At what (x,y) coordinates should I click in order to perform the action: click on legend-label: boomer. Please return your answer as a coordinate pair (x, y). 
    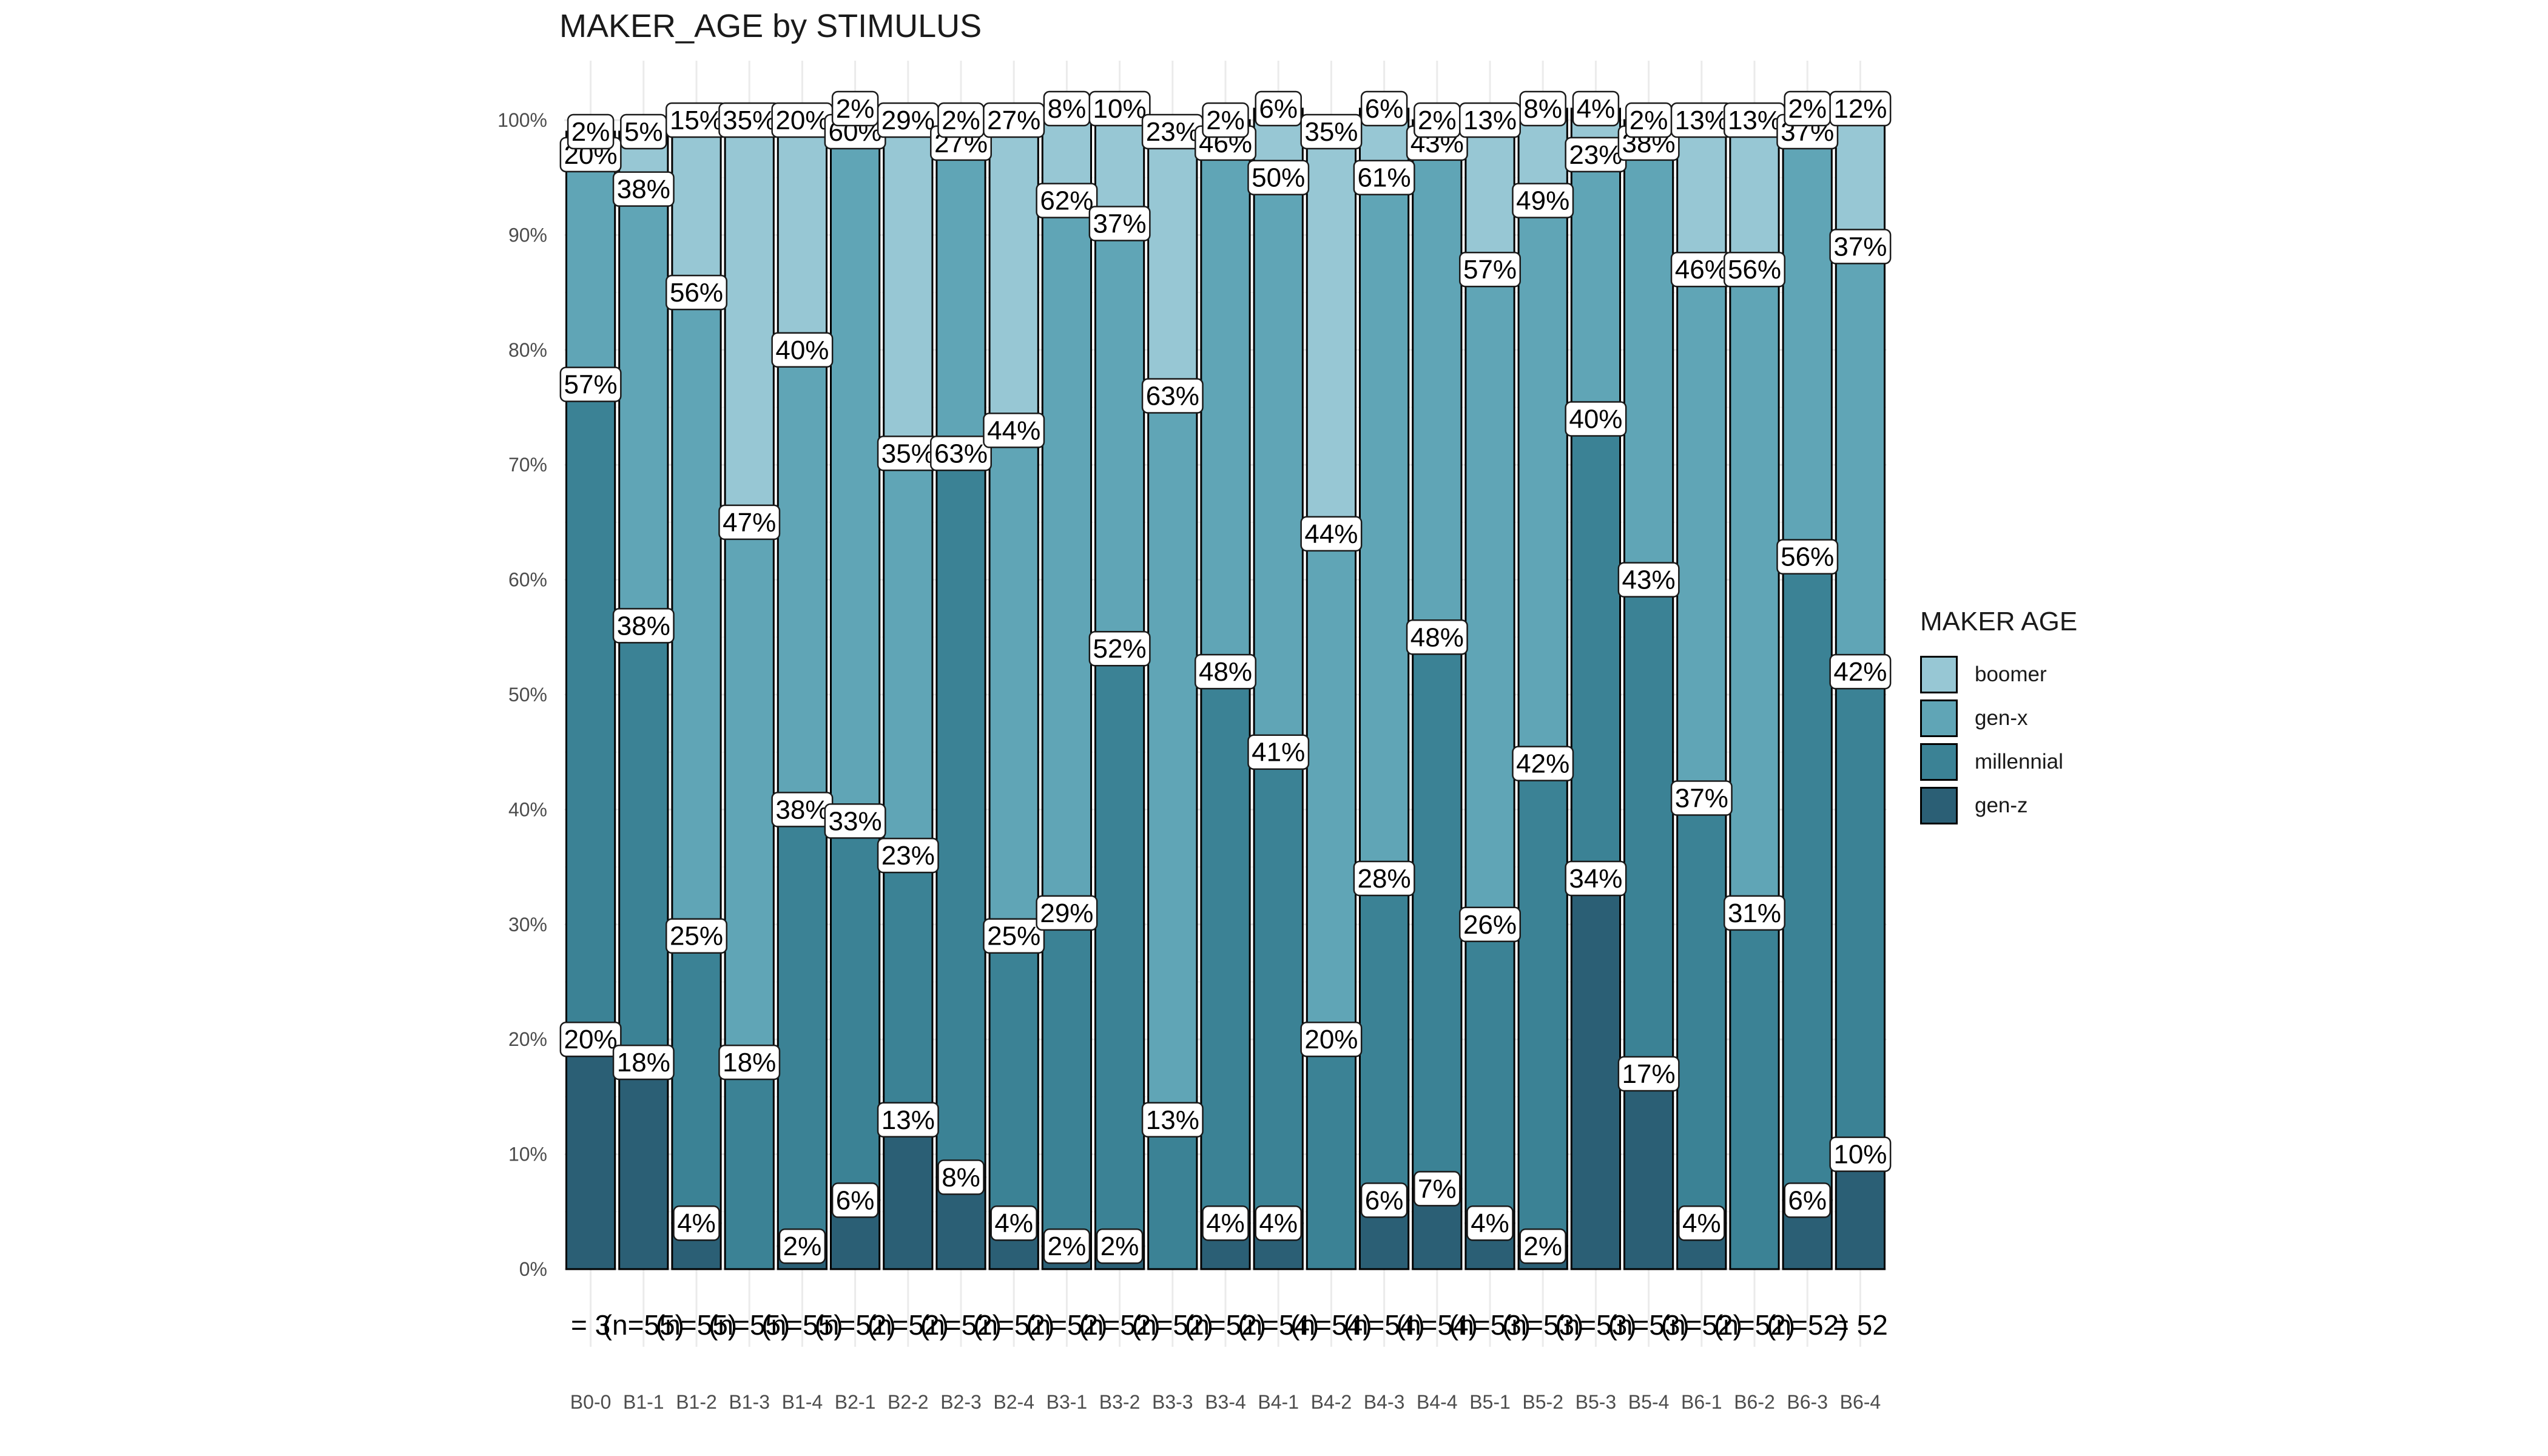
    Looking at the image, I should click on (2011, 674).